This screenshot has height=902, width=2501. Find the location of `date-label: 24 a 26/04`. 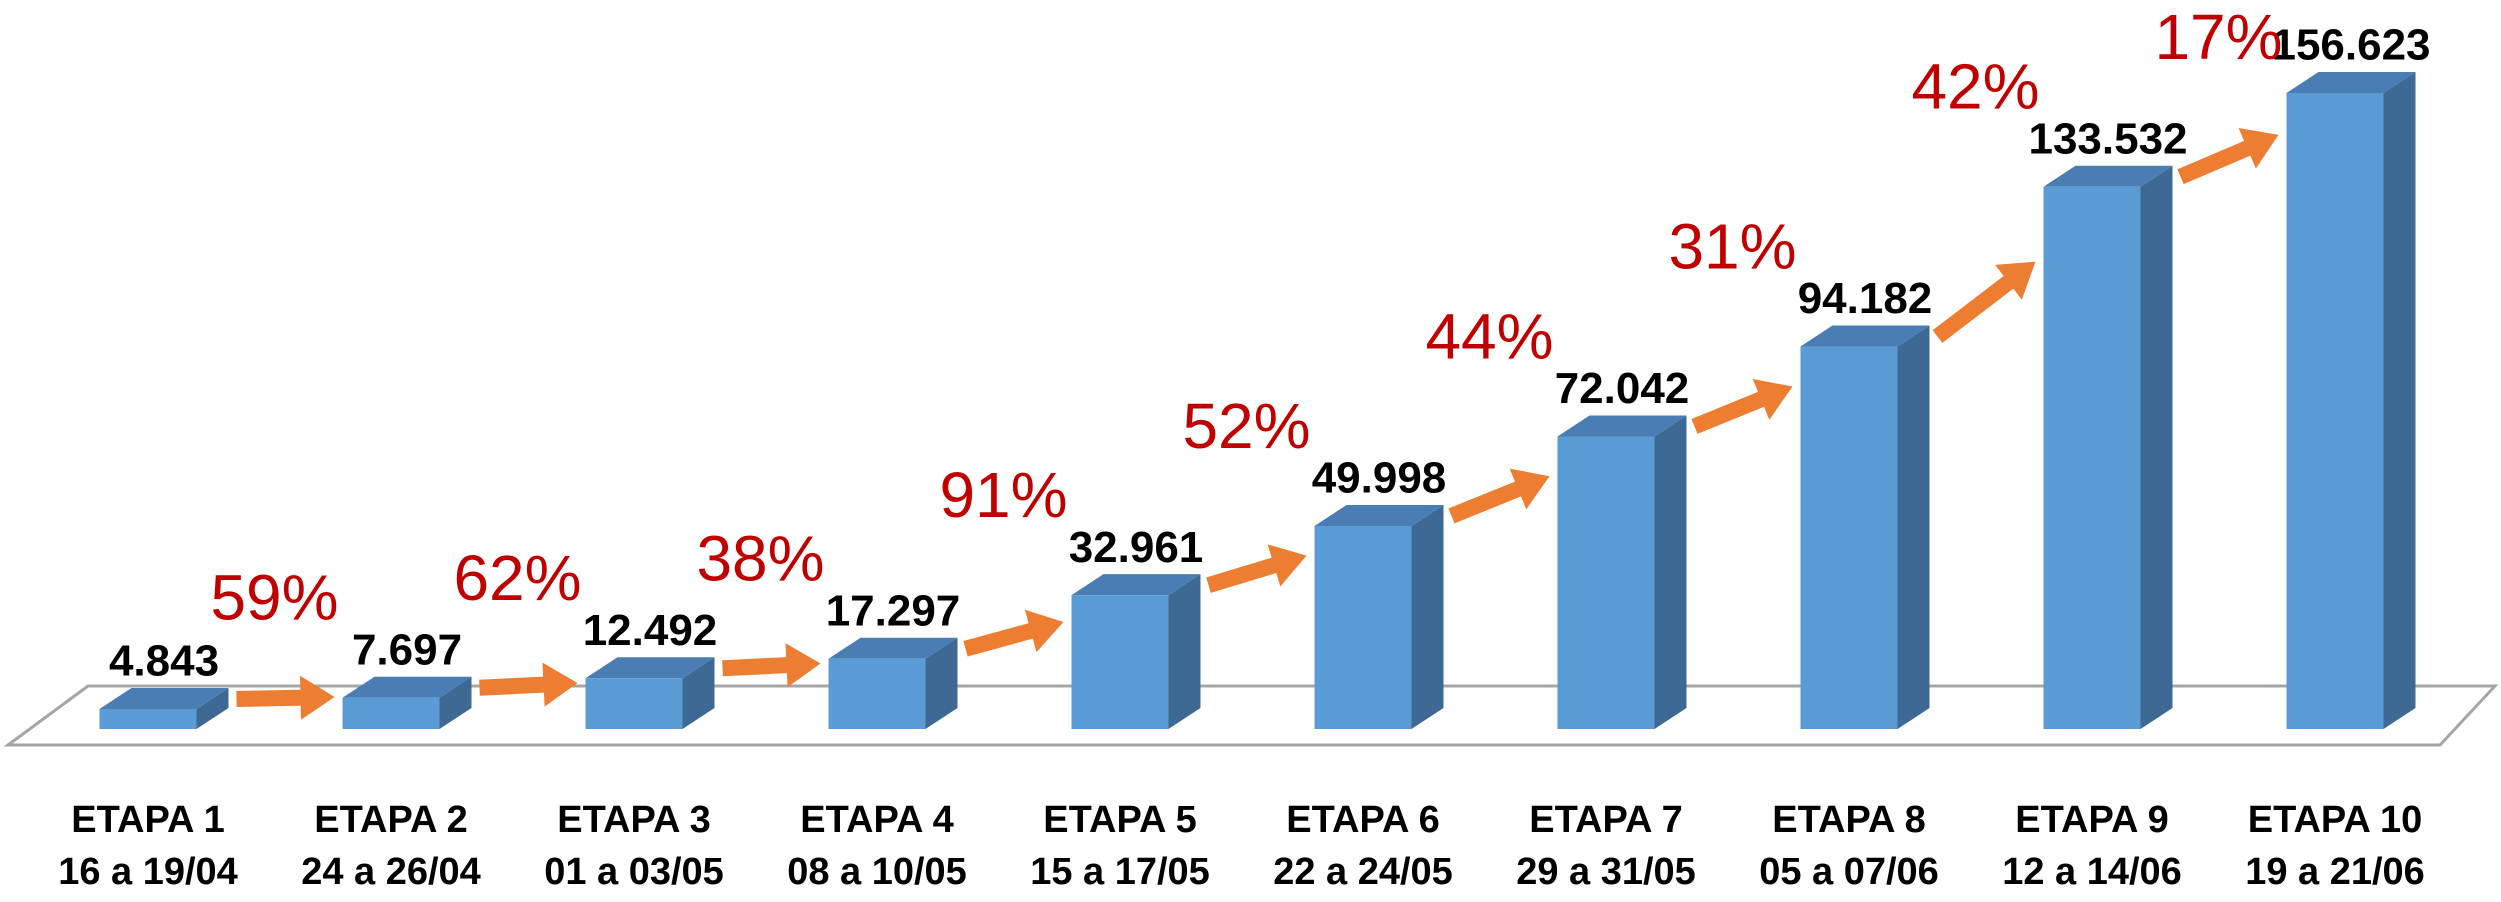

date-label: 24 a 26/04 is located at coordinates (391, 872).